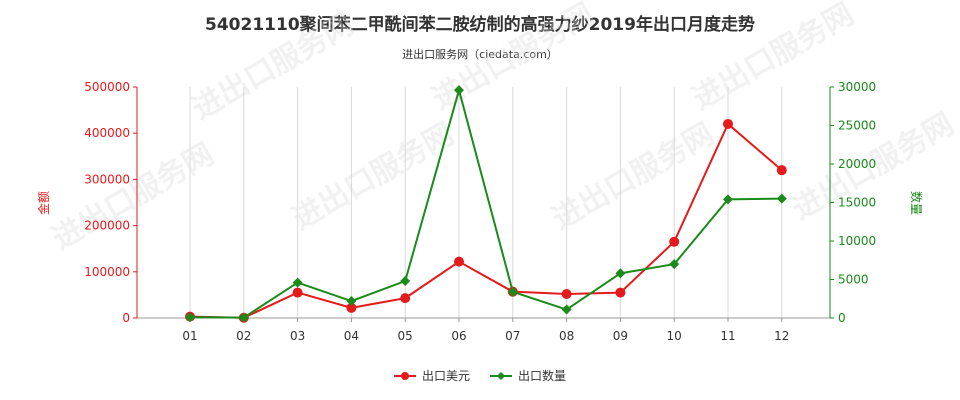  Describe the element at coordinates (189, 336) in the screenshot. I see `x-tick-label: 01` at that location.